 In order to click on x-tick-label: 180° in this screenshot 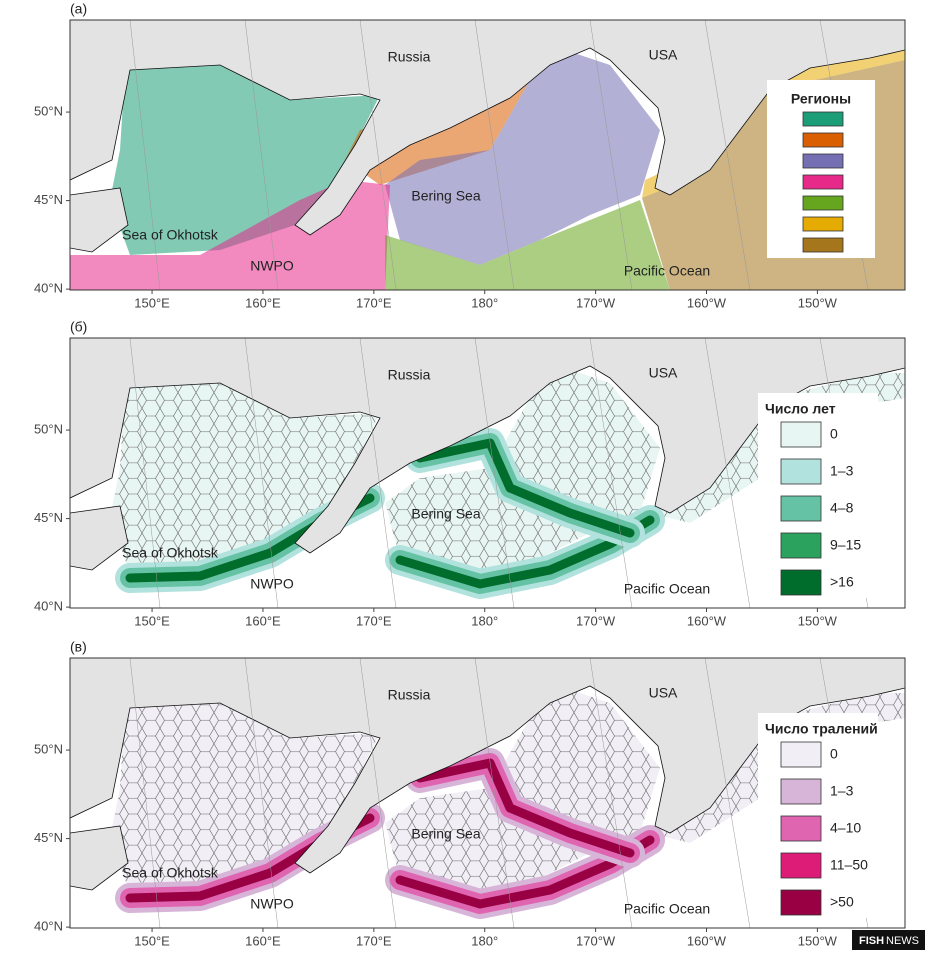, I will do `click(484, 302)`.